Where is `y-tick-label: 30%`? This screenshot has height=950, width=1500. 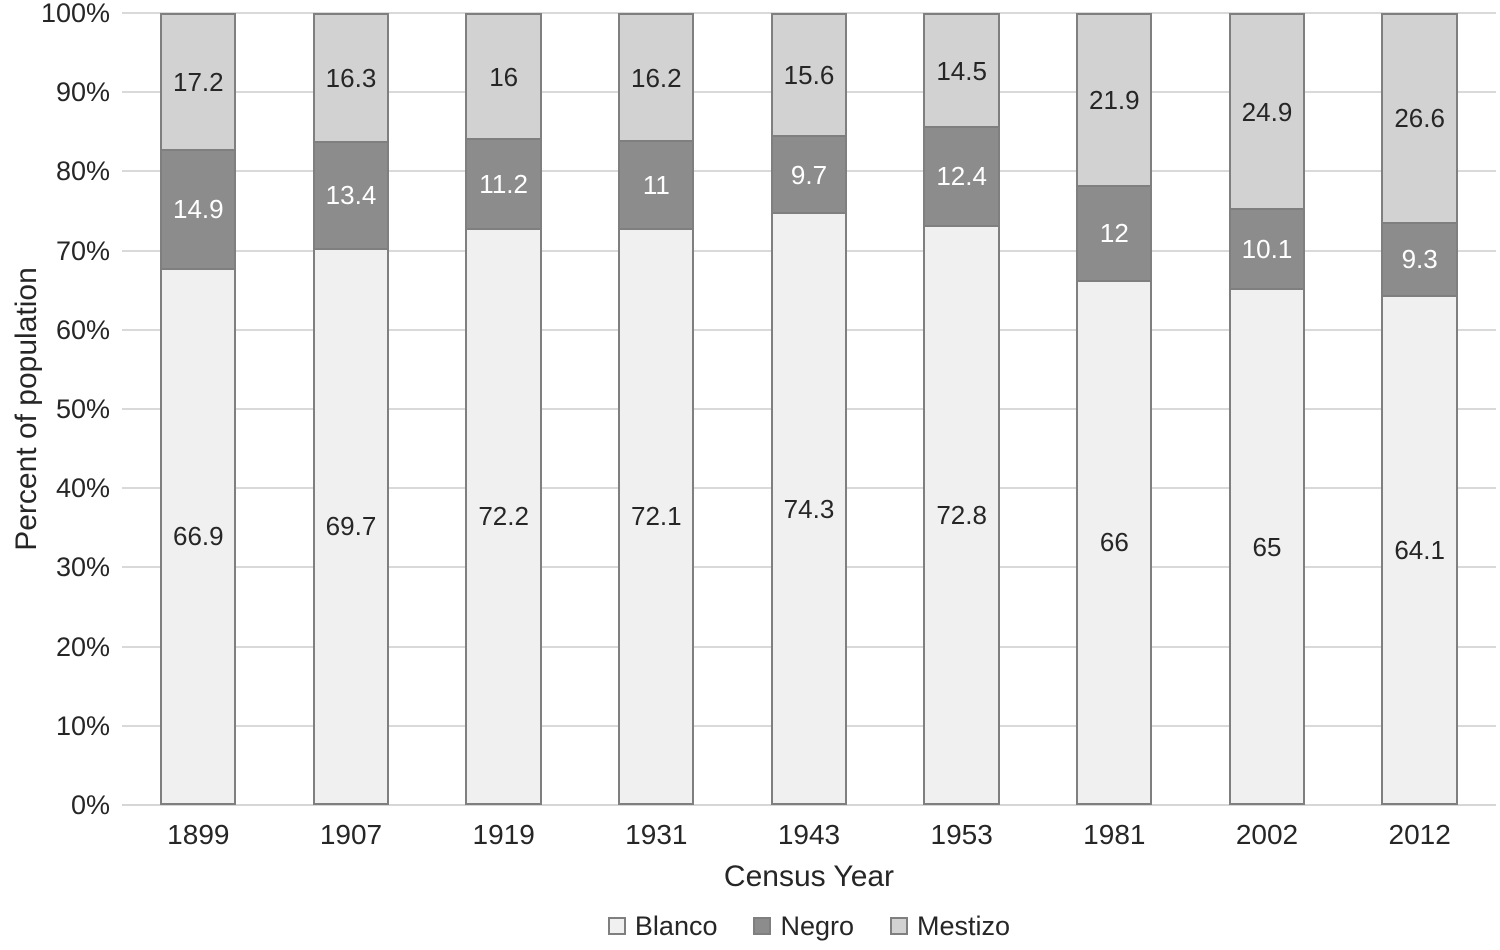 y-tick-label: 30% is located at coordinates (82, 567).